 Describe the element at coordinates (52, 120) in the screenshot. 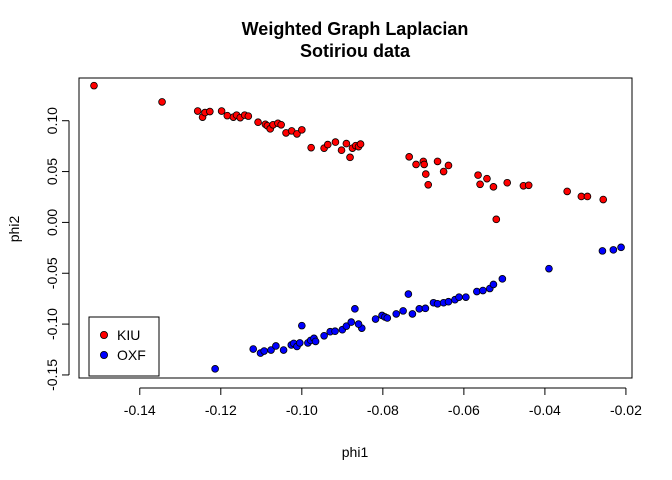

I see `y-tick-label: 0.10` at that location.